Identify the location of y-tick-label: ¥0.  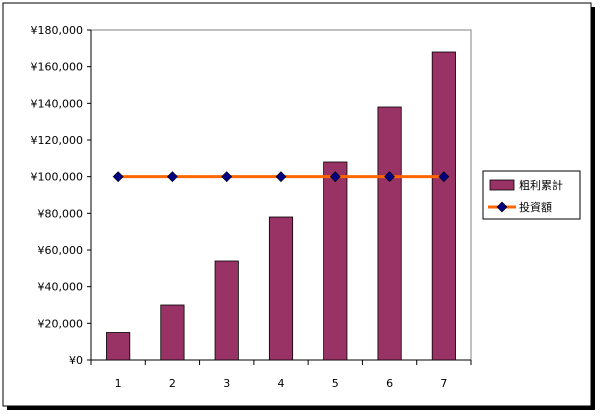
(76, 360).